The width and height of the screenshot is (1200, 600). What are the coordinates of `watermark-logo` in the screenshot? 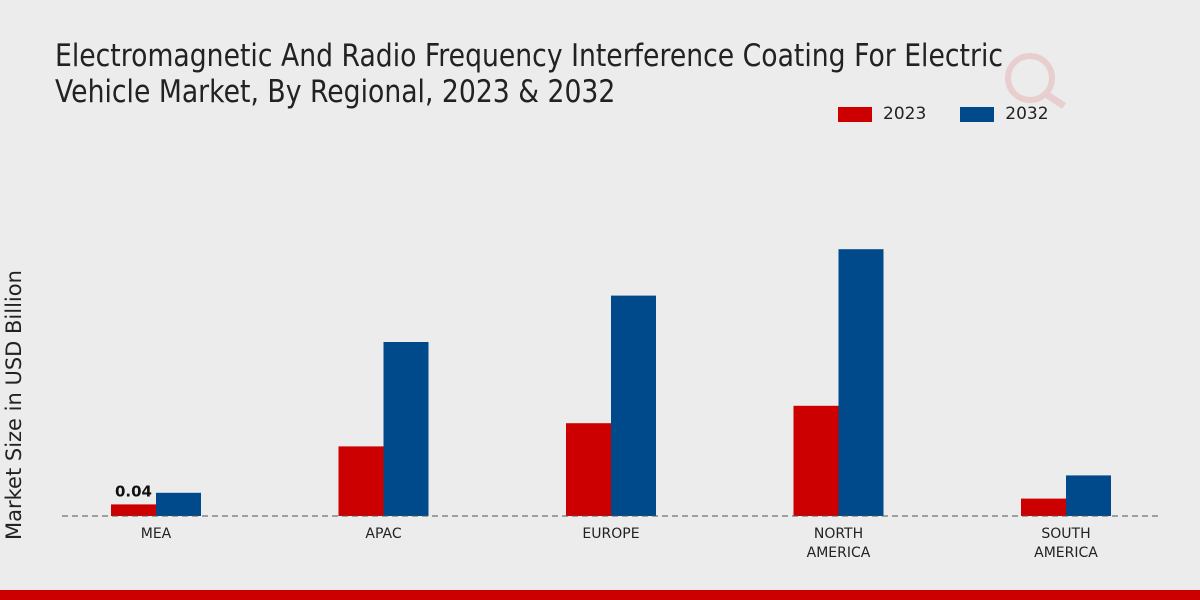 It's located at (1035, 80).